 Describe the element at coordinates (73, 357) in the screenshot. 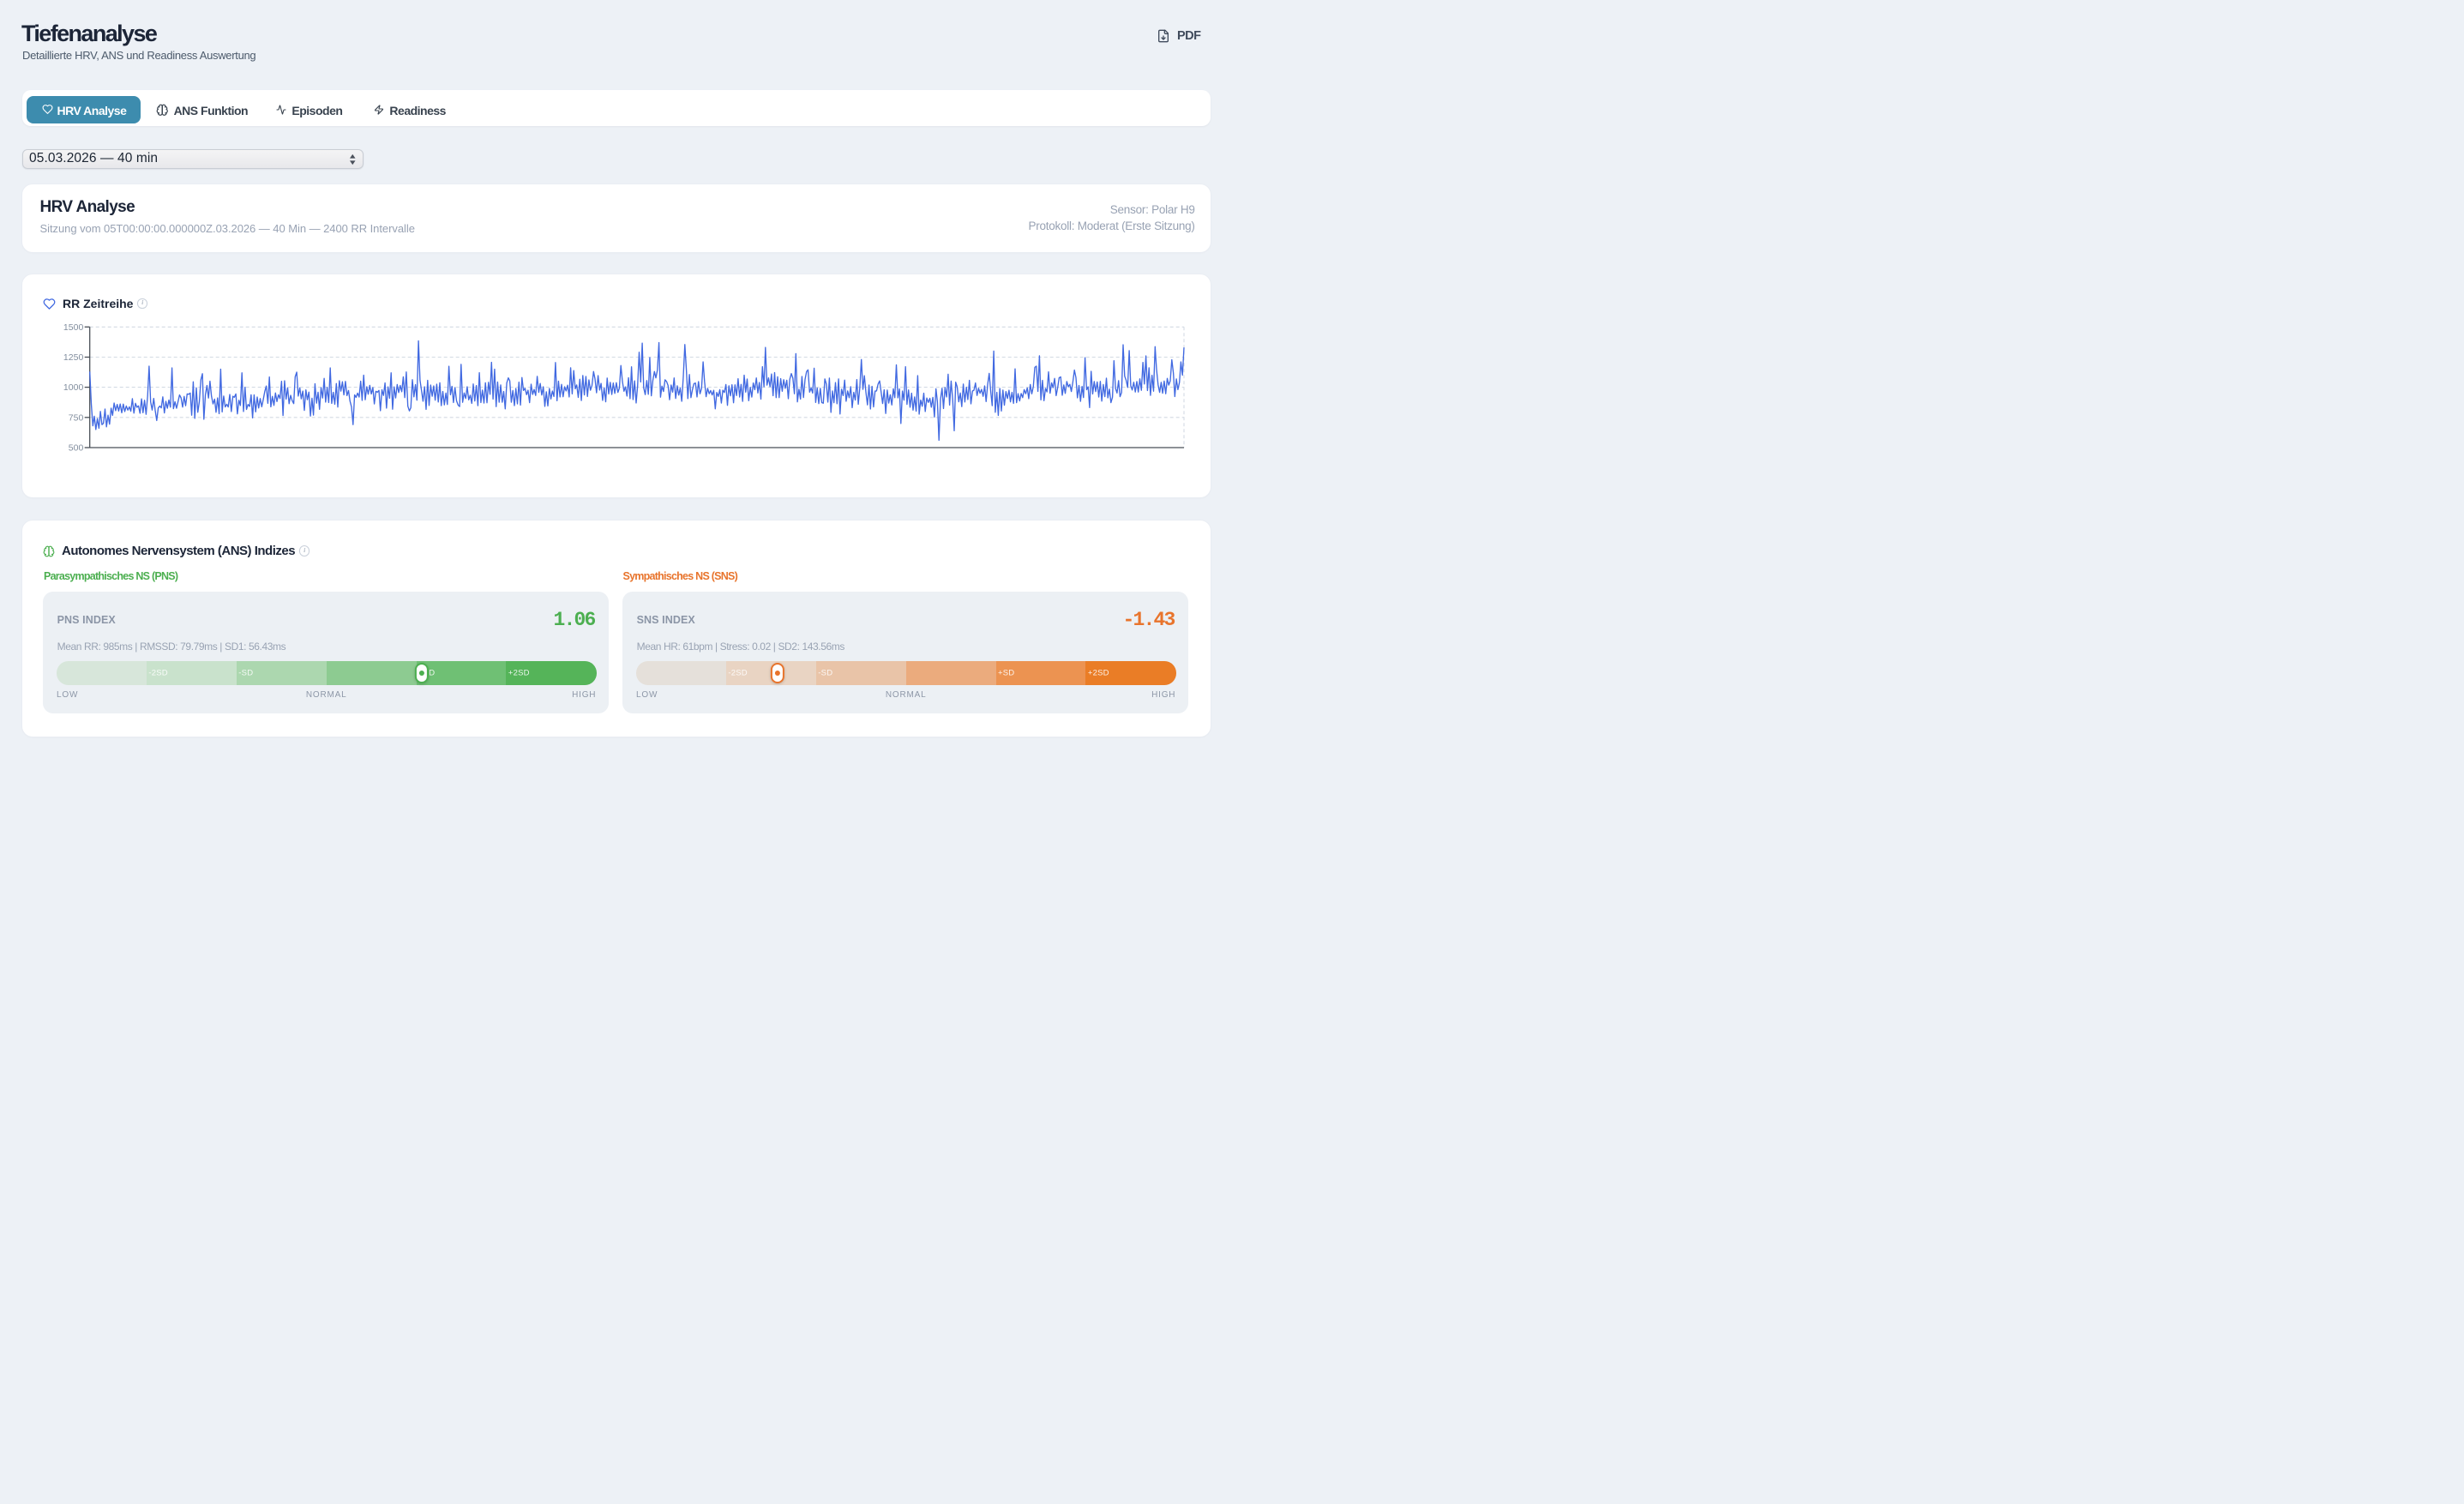

I see `svg-text: 1250` at that location.